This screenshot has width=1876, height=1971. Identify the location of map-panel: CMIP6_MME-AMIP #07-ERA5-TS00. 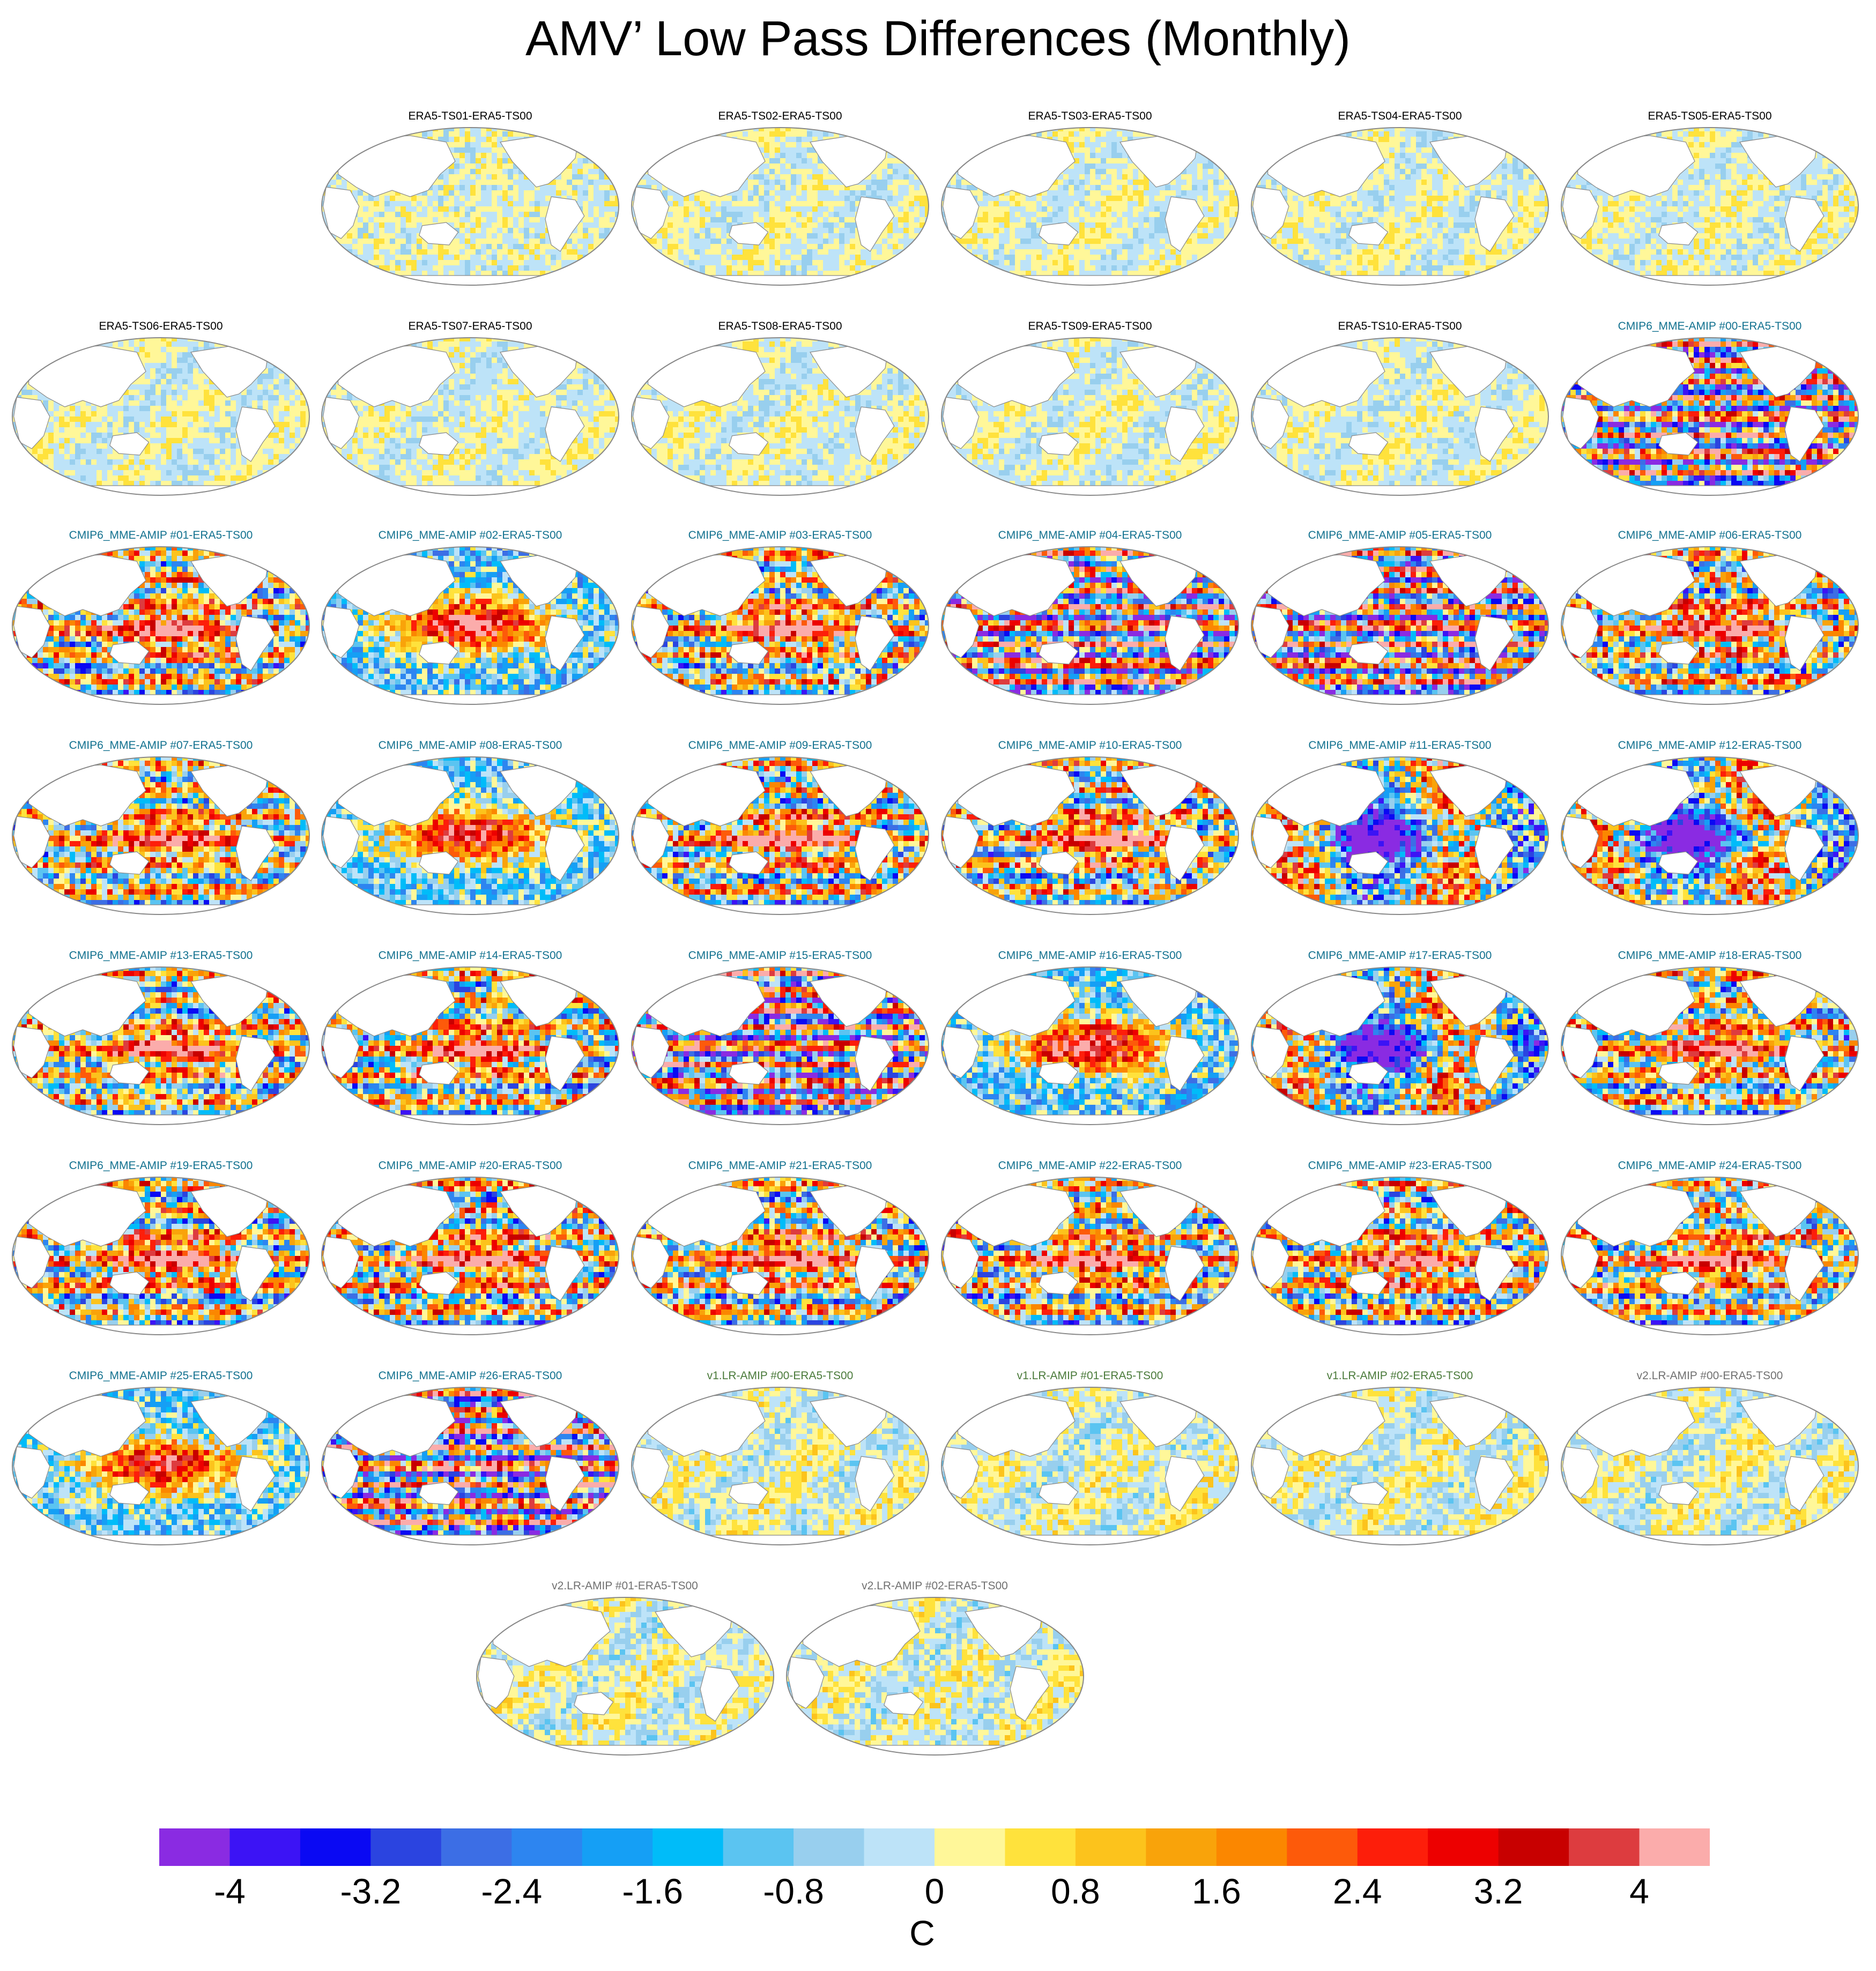
(161, 827).